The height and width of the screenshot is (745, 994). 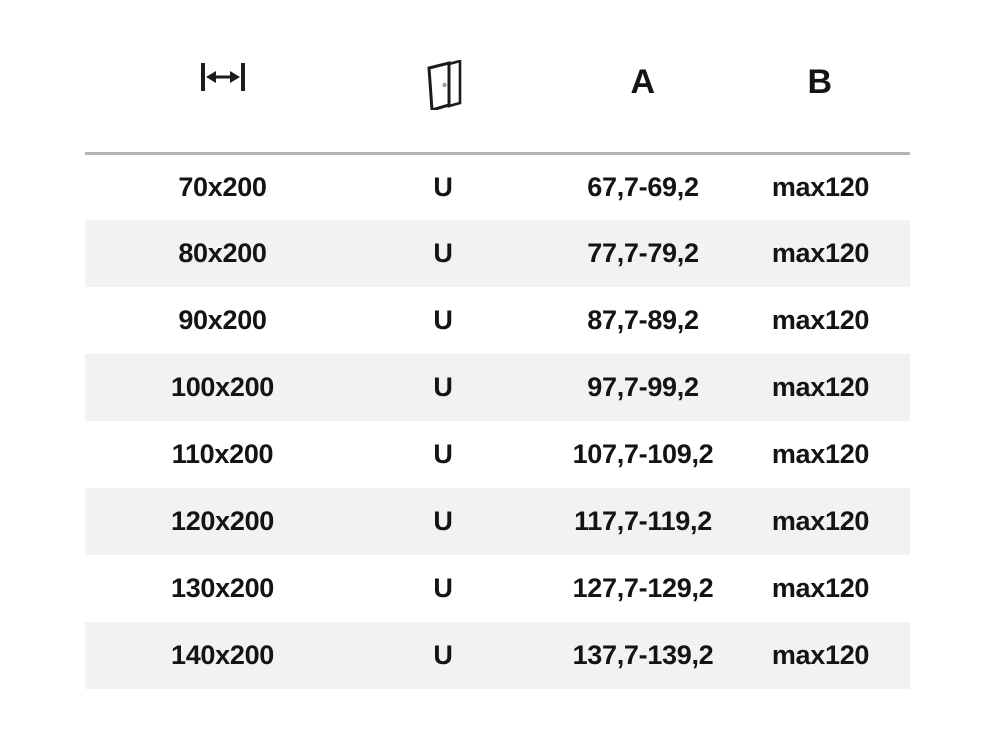 What do you see at coordinates (497, 655) in the screenshot?
I see `table-row: 140x200 U 137,7-139,2 max120` at bounding box center [497, 655].